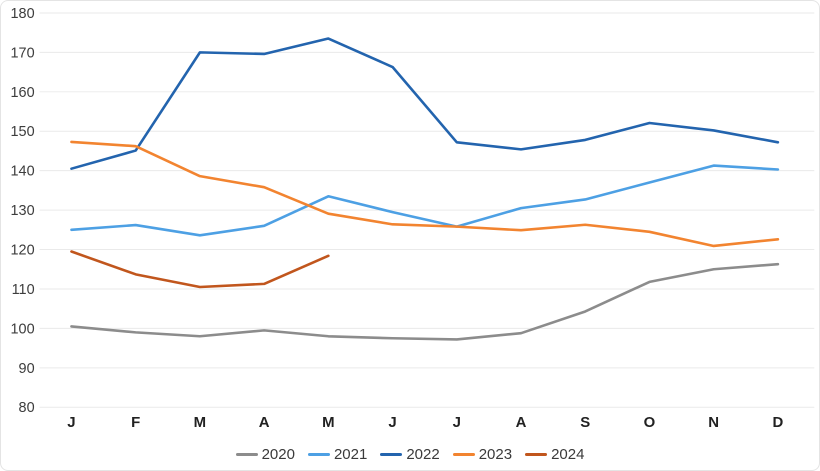 This screenshot has width=820, height=471. What do you see at coordinates (568, 454) in the screenshot?
I see `legend-label: 2024` at bounding box center [568, 454].